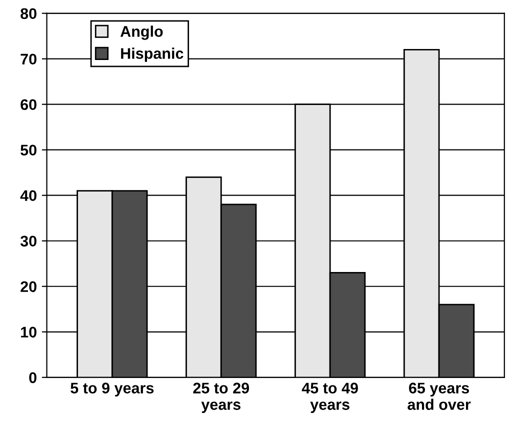  I want to click on legend-label: Hispanic, so click(152, 55).